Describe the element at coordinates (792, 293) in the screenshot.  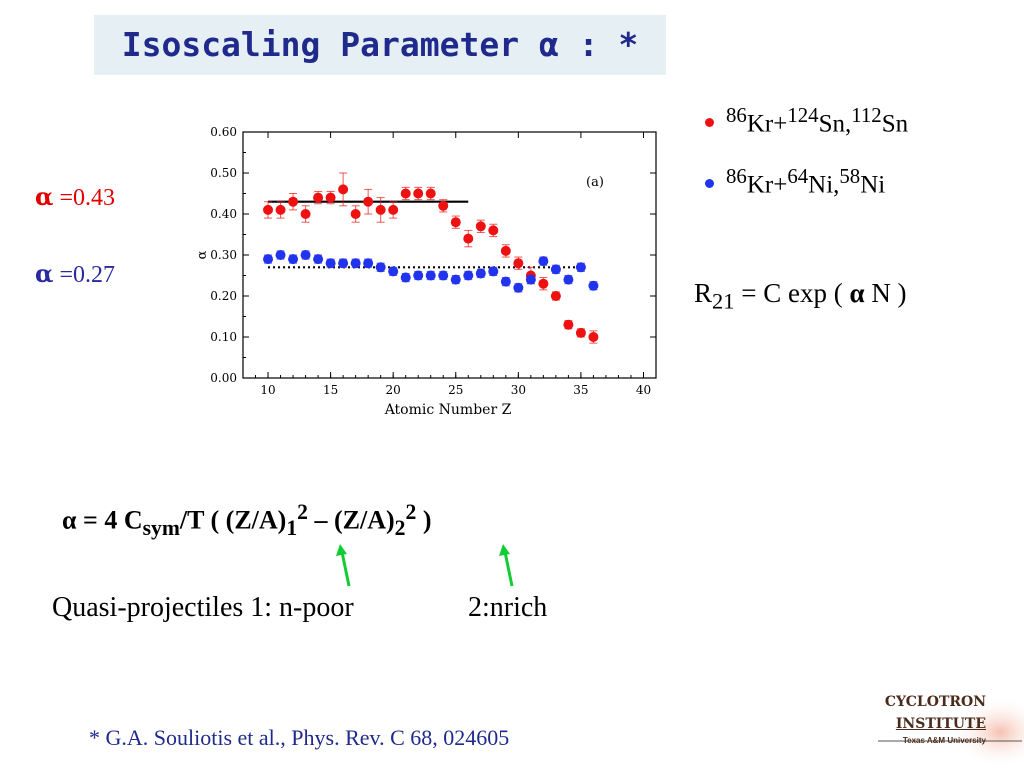
I see `formula-text: = C exp (` at that location.